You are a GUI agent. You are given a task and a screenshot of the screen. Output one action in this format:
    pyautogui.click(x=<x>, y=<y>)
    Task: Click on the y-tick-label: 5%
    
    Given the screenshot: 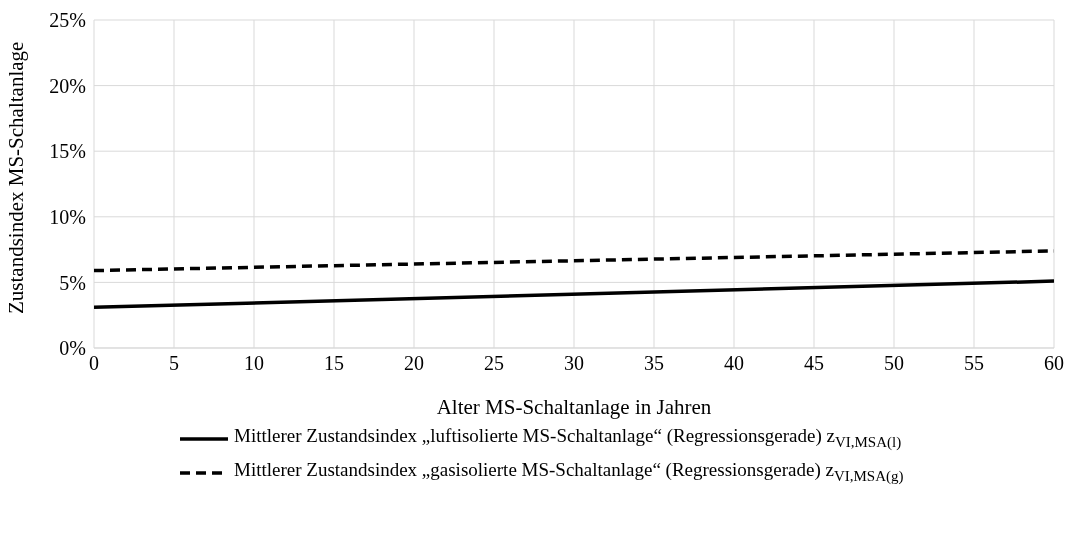 What is the action you would take?
    pyautogui.click(x=72, y=282)
    